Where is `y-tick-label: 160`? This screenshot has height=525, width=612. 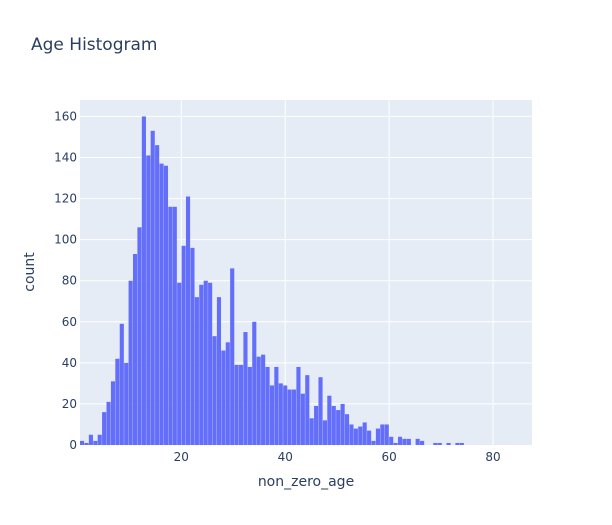
y-tick-label: 160 is located at coordinates (65, 116).